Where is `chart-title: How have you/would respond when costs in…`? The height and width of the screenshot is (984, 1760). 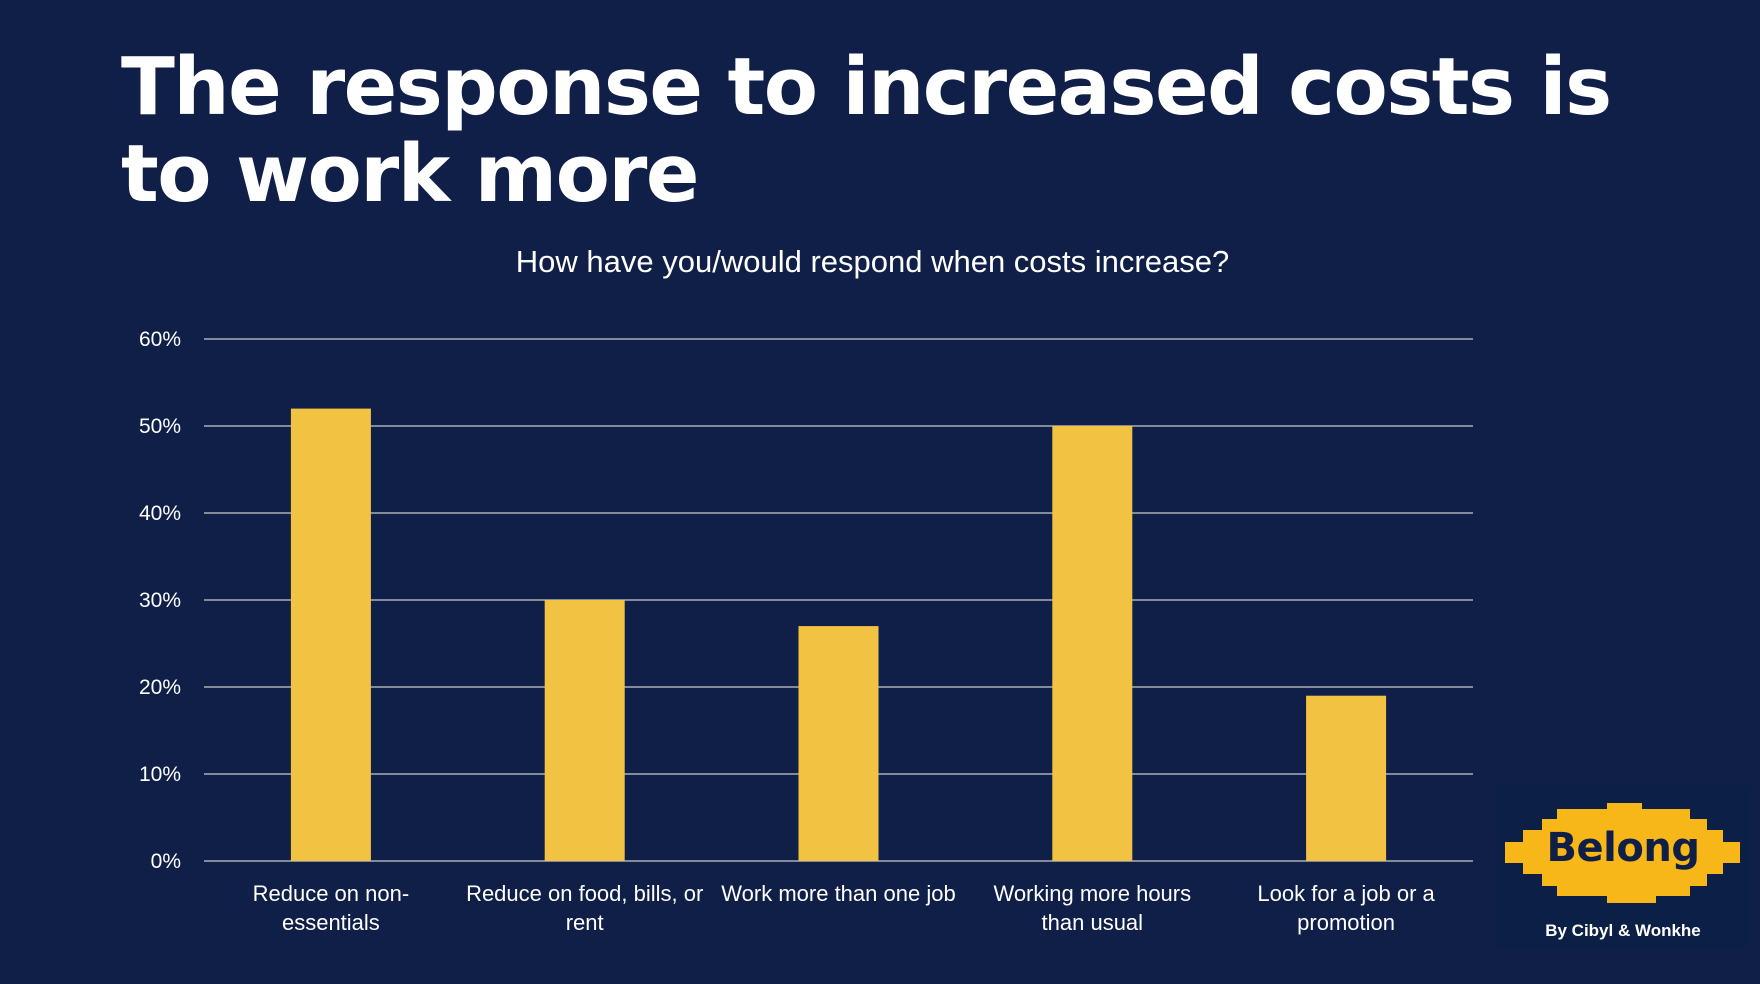 chart-title: How have you/would respond when costs in… is located at coordinates (872, 261).